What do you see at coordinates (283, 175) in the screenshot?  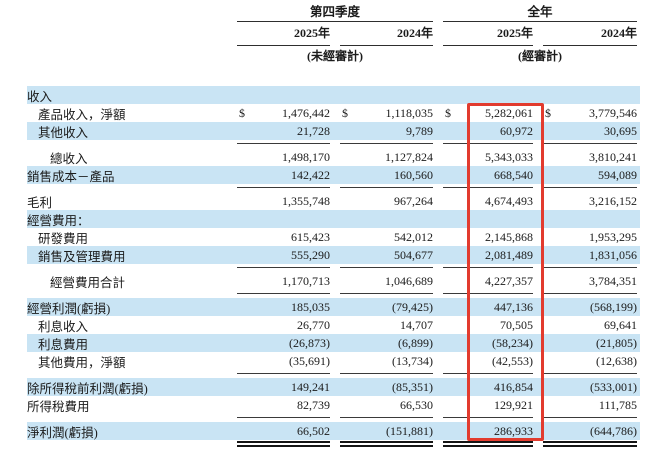 I see `value-cell: 142,422` at bounding box center [283, 175].